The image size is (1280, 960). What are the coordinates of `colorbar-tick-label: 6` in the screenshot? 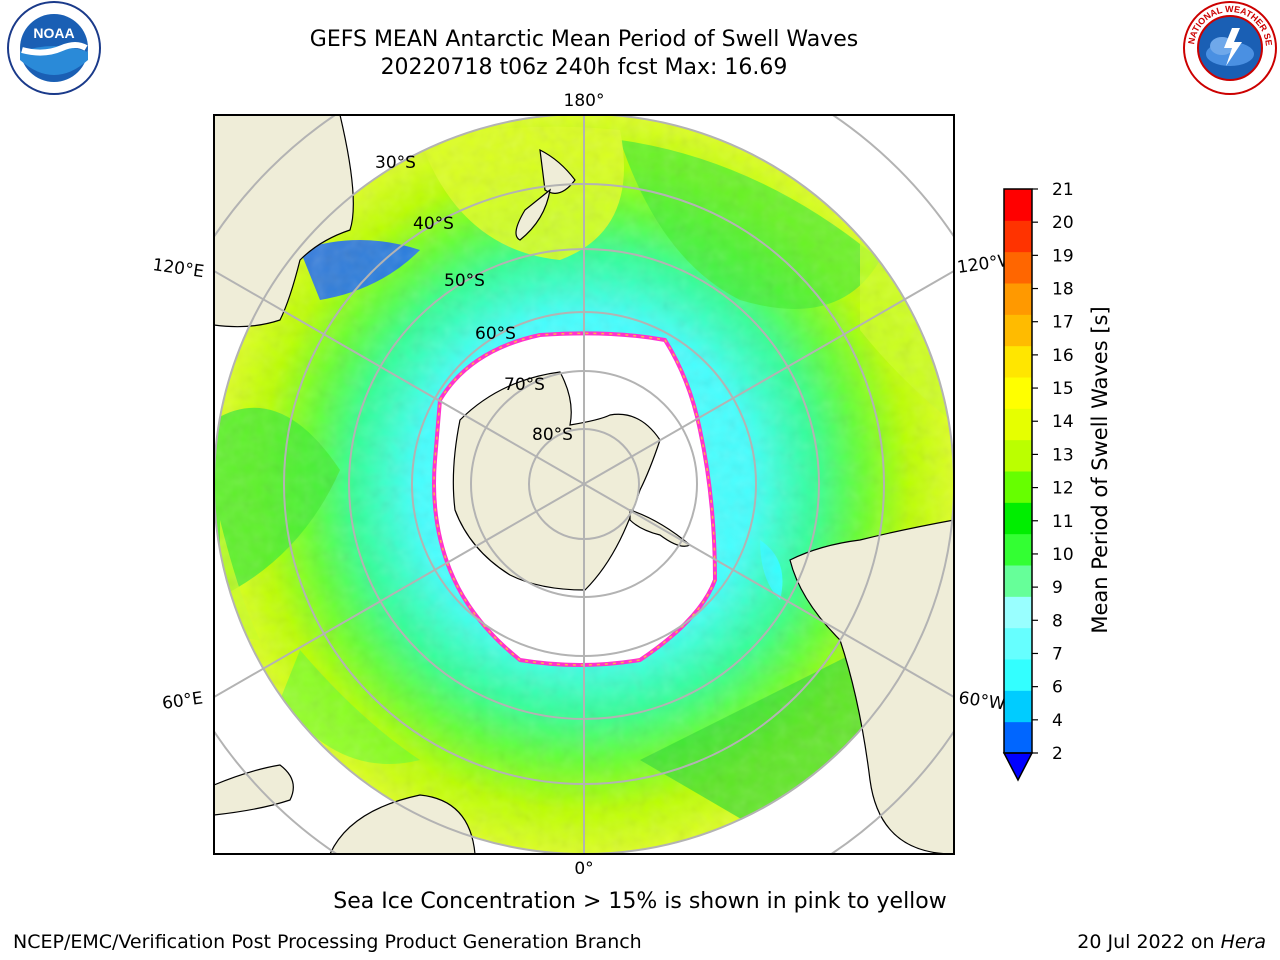 It's located at (1057, 688).